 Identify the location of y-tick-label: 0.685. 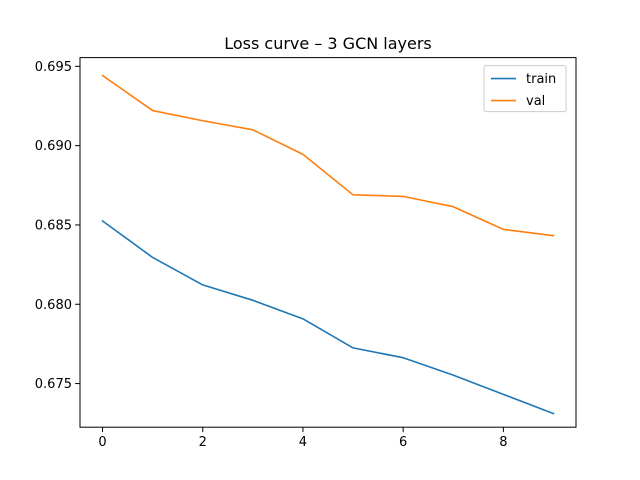
(53, 226).